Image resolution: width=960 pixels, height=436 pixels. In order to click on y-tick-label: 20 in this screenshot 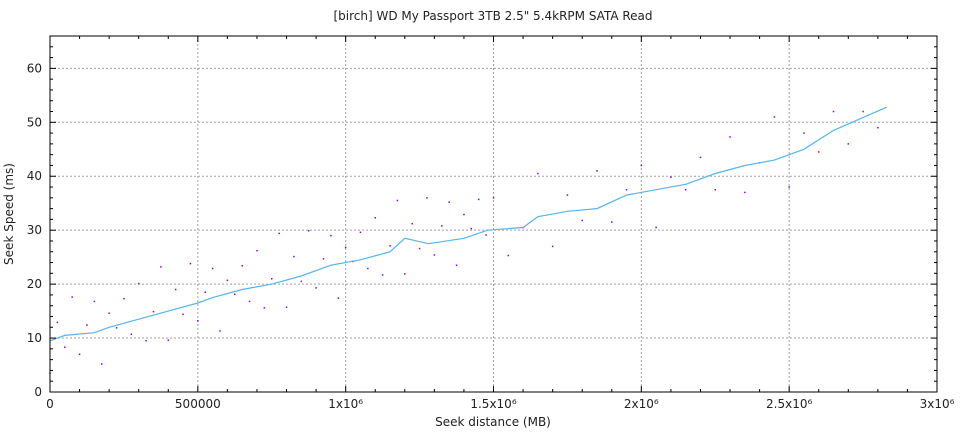, I will do `click(34, 284)`.